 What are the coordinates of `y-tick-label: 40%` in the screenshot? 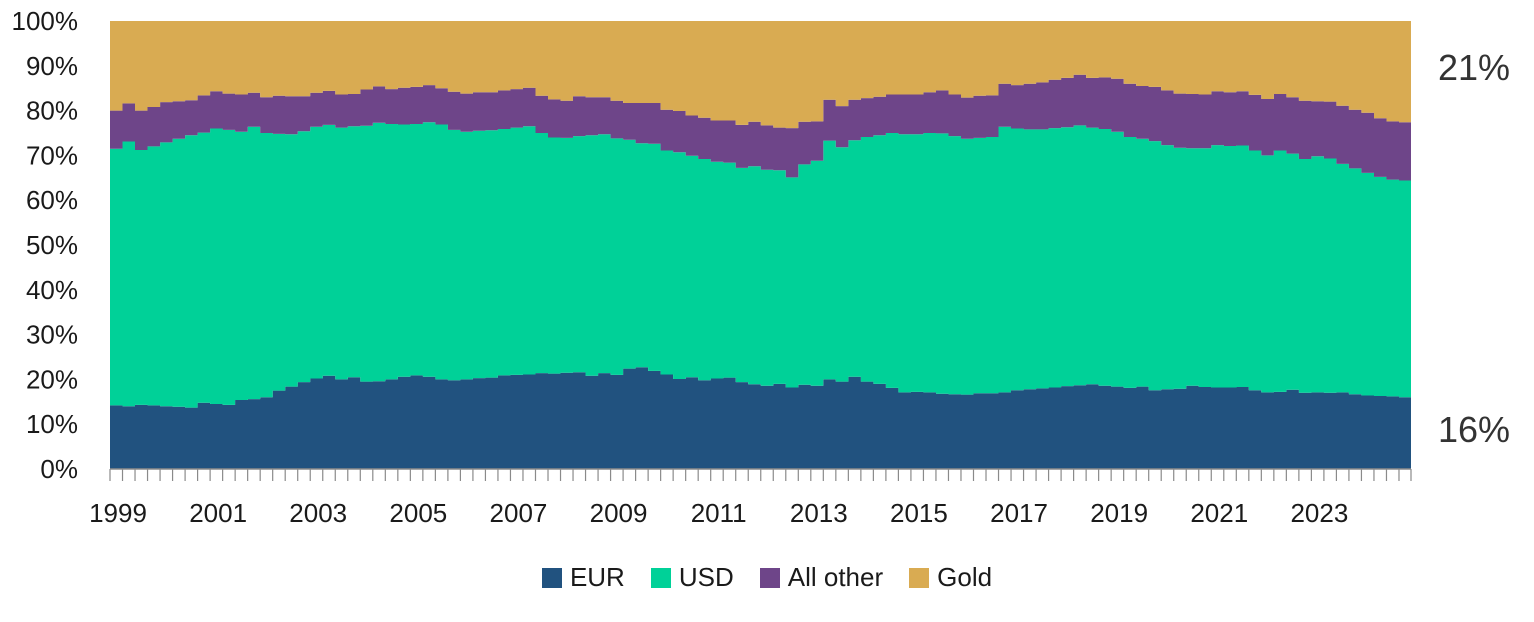 It's located at (52, 290).